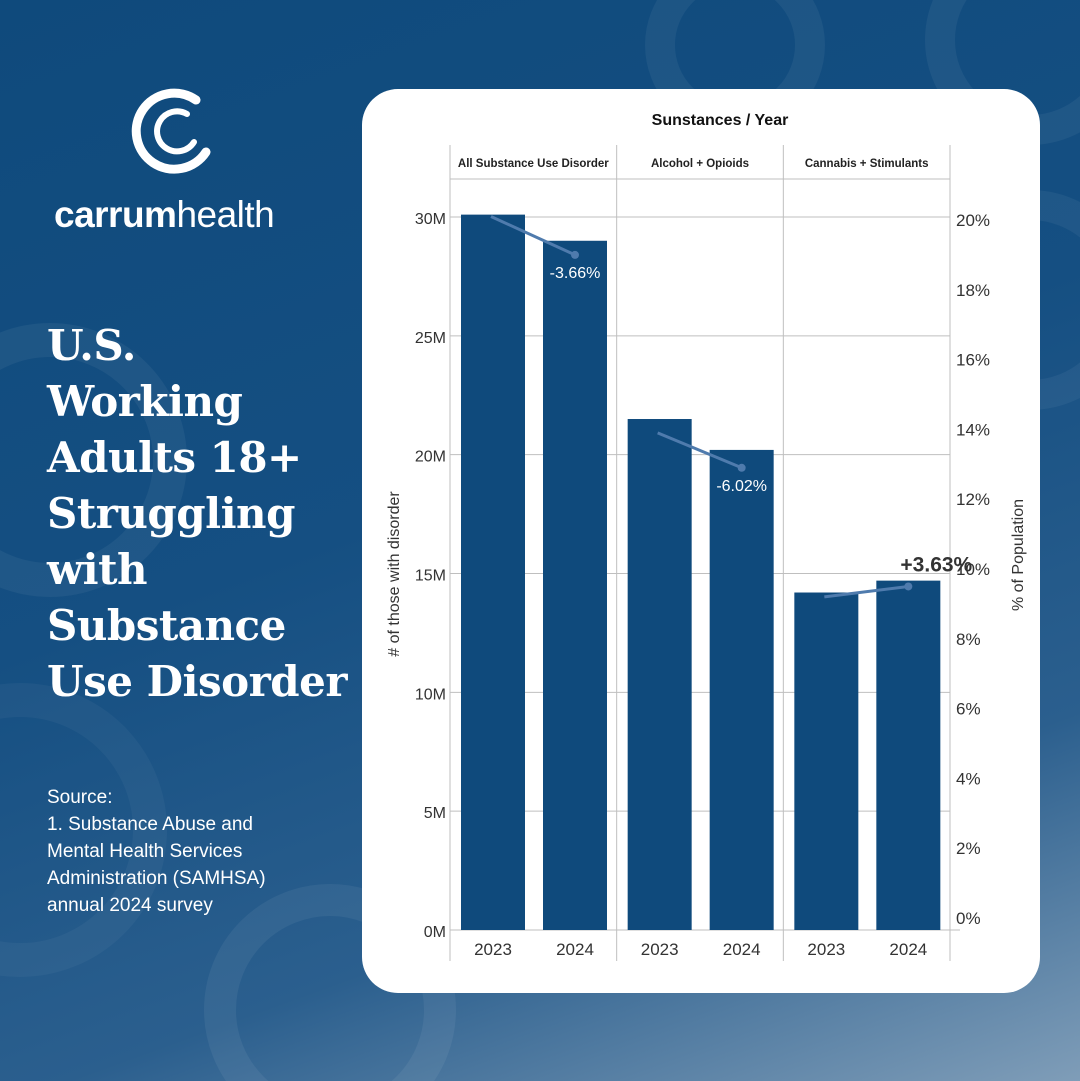 The image size is (1080, 1081). I want to click on y-tick-label: 5M, so click(435, 813).